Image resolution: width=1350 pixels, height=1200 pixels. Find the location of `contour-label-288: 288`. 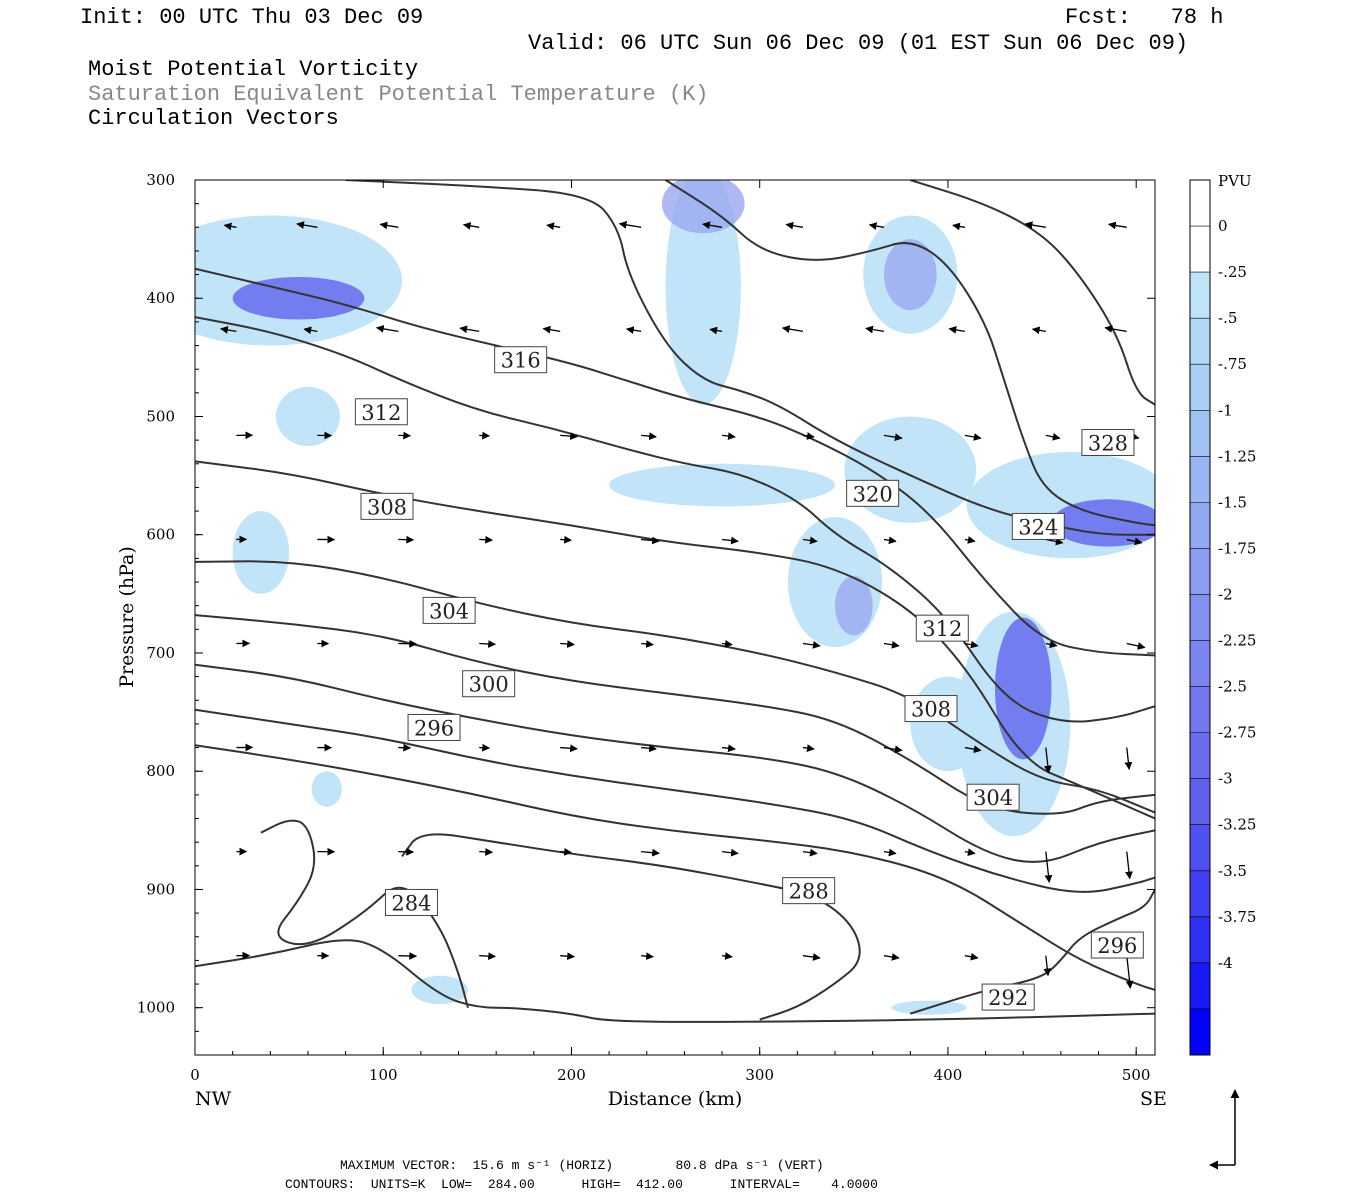

contour-label-288: 288 is located at coordinates (809, 891).